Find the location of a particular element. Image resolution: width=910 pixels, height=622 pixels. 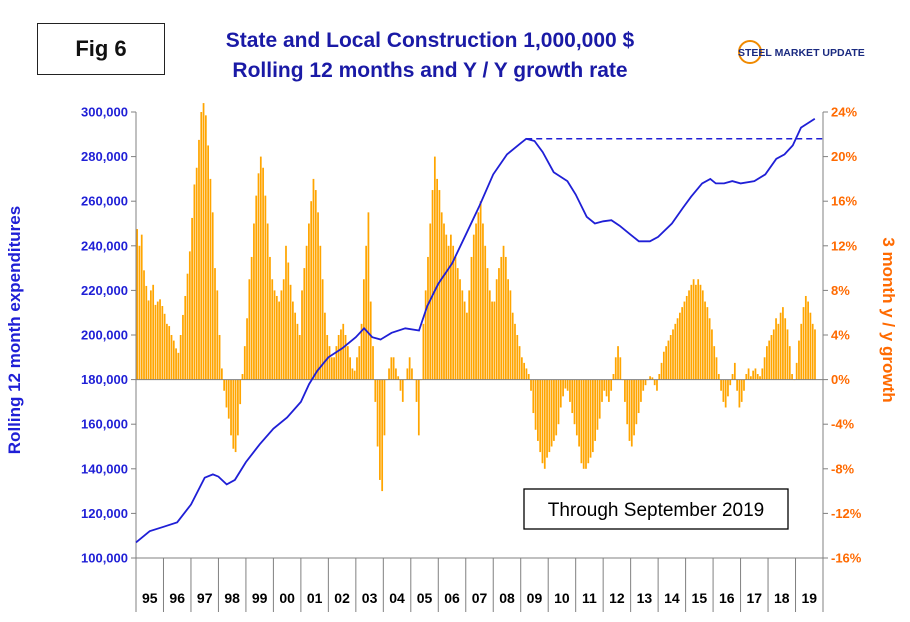

left-tick-label: 140,000 is located at coordinates (104, 468).